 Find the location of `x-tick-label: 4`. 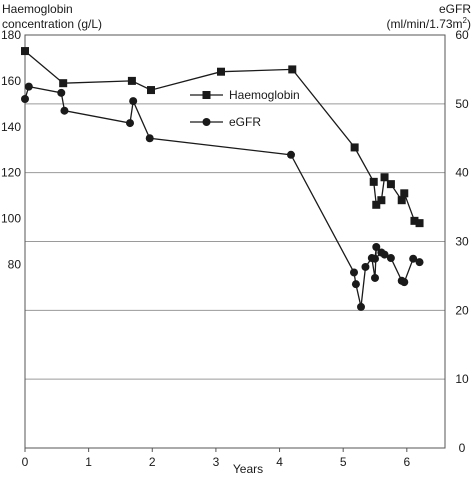

x-tick-label: 4 is located at coordinates (279, 462).